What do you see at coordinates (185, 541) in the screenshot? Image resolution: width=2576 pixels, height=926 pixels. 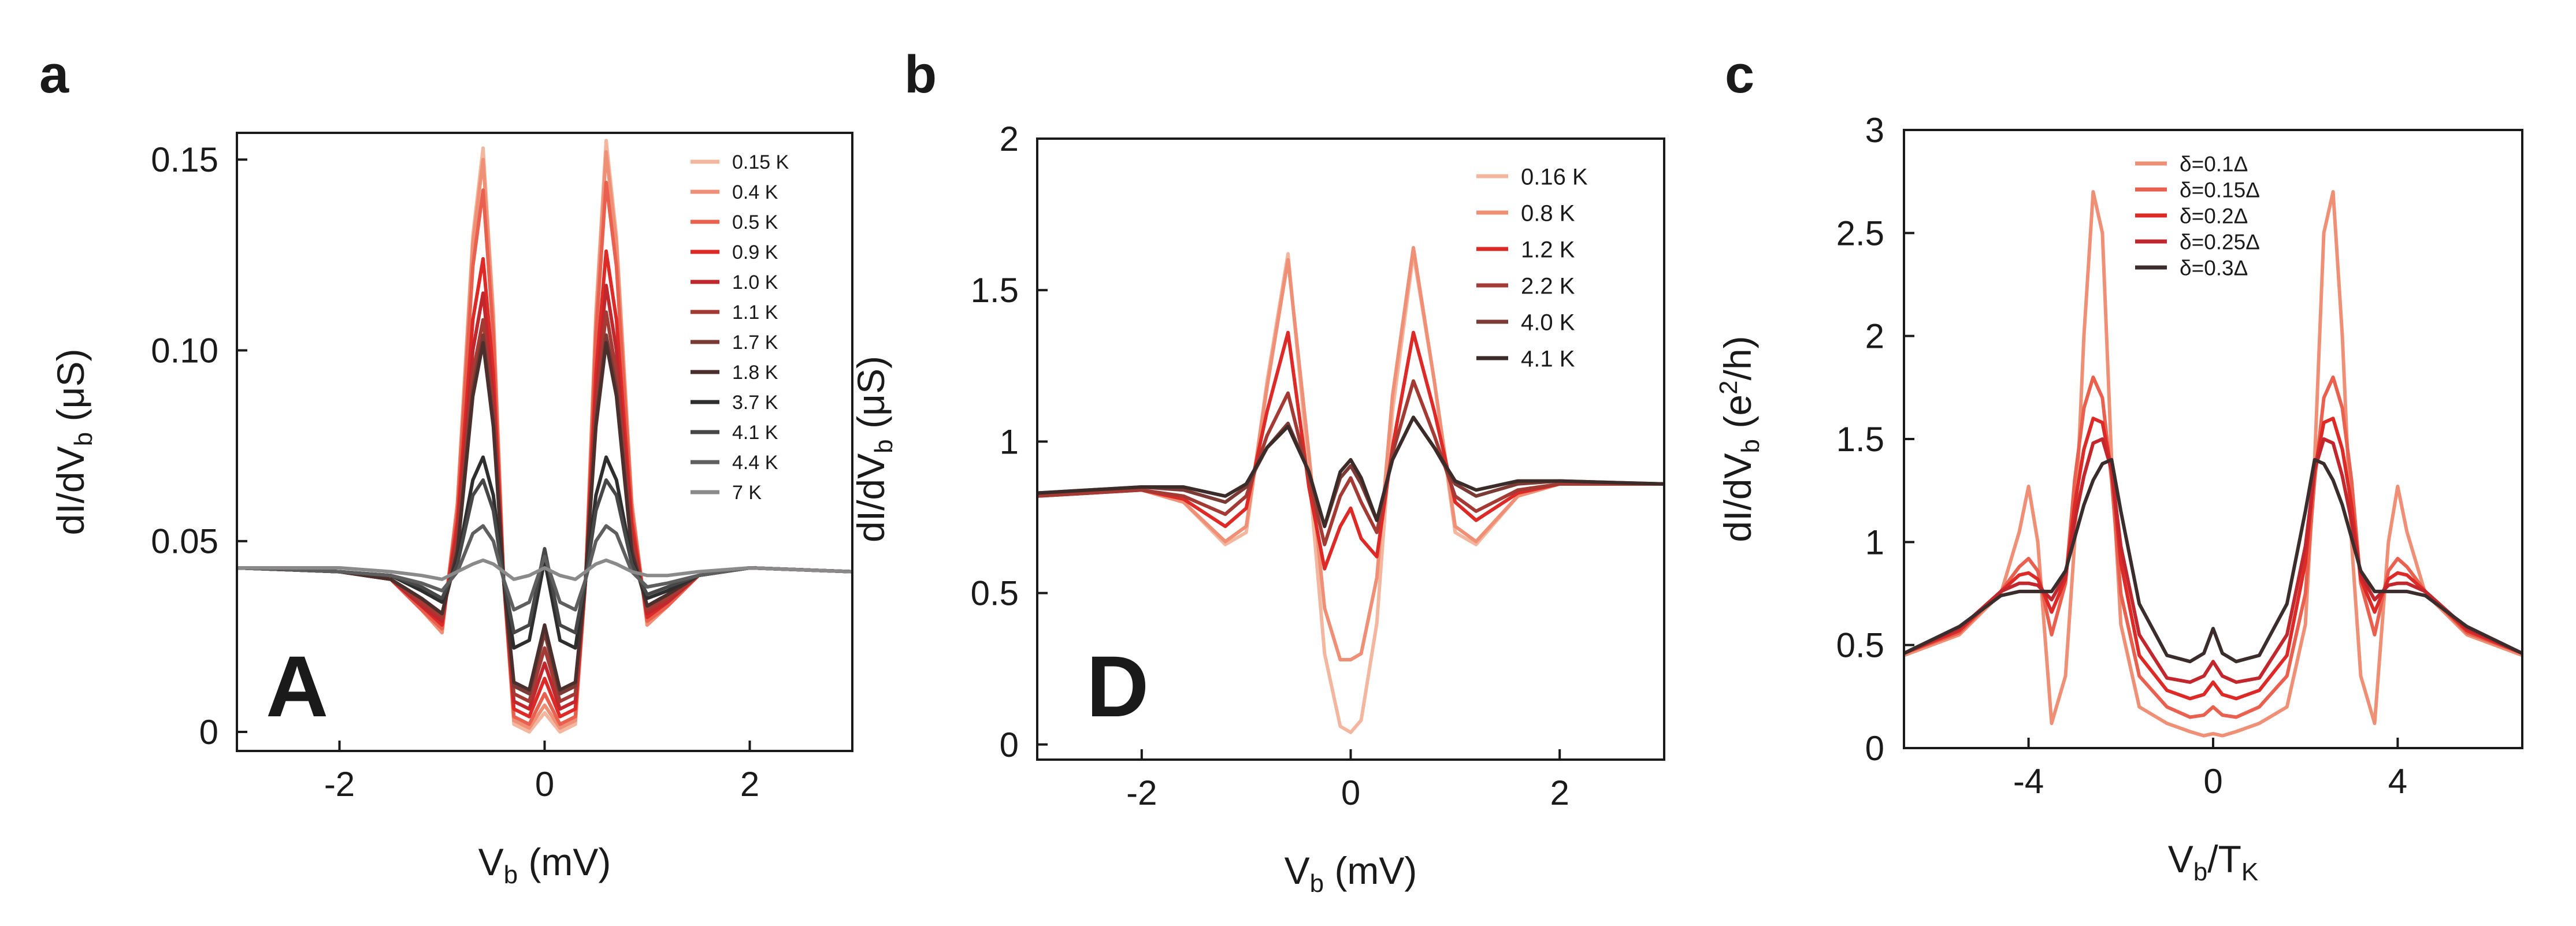 I see `y-tick-label: 0.05` at bounding box center [185, 541].